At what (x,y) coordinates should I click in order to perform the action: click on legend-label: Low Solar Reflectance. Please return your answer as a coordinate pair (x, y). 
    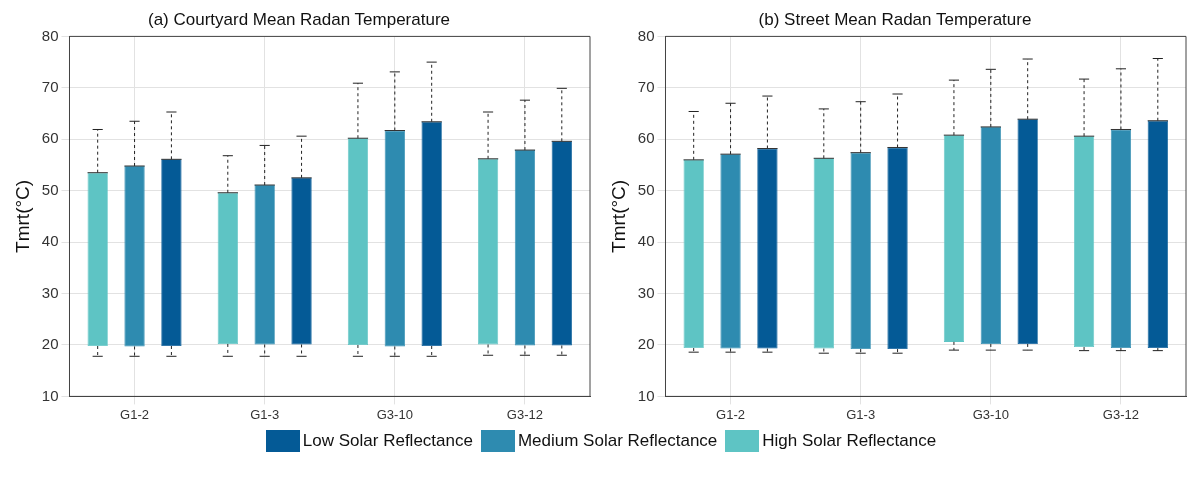
    Looking at the image, I should click on (387, 441).